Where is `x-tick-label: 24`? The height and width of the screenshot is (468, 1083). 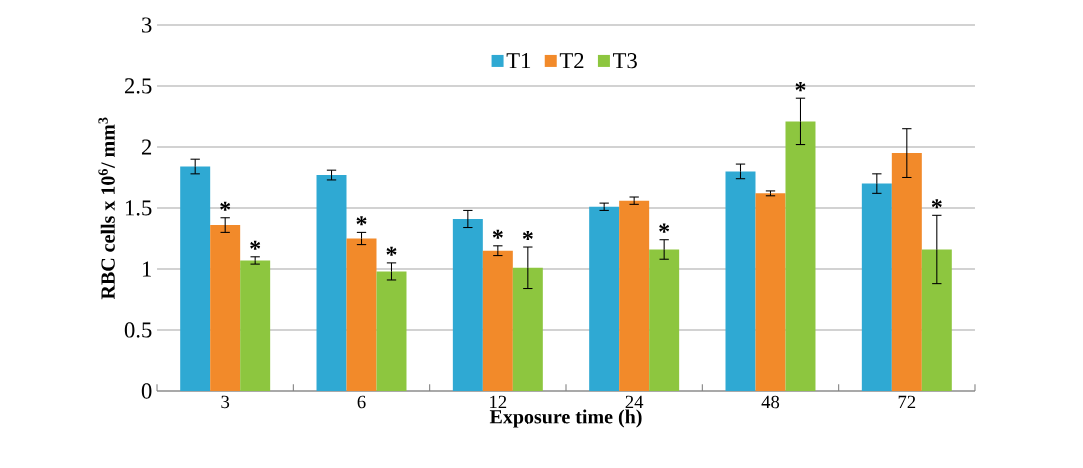 x-tick-label: 24 is located at coordinates (634, 402).